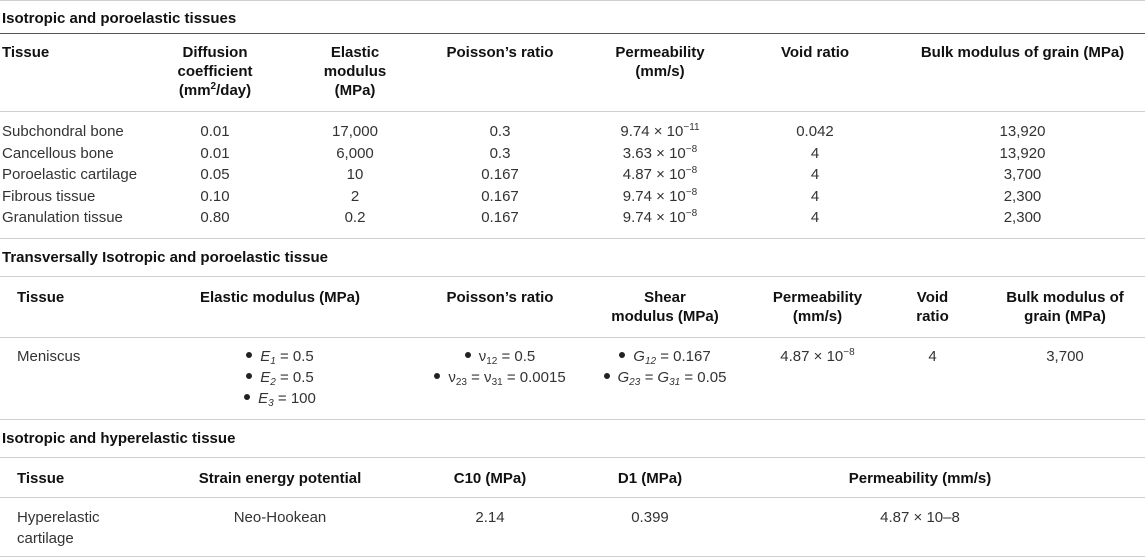 This screenshot has width=1145, height=558. I want to click on top-rule, so click(572, 0).